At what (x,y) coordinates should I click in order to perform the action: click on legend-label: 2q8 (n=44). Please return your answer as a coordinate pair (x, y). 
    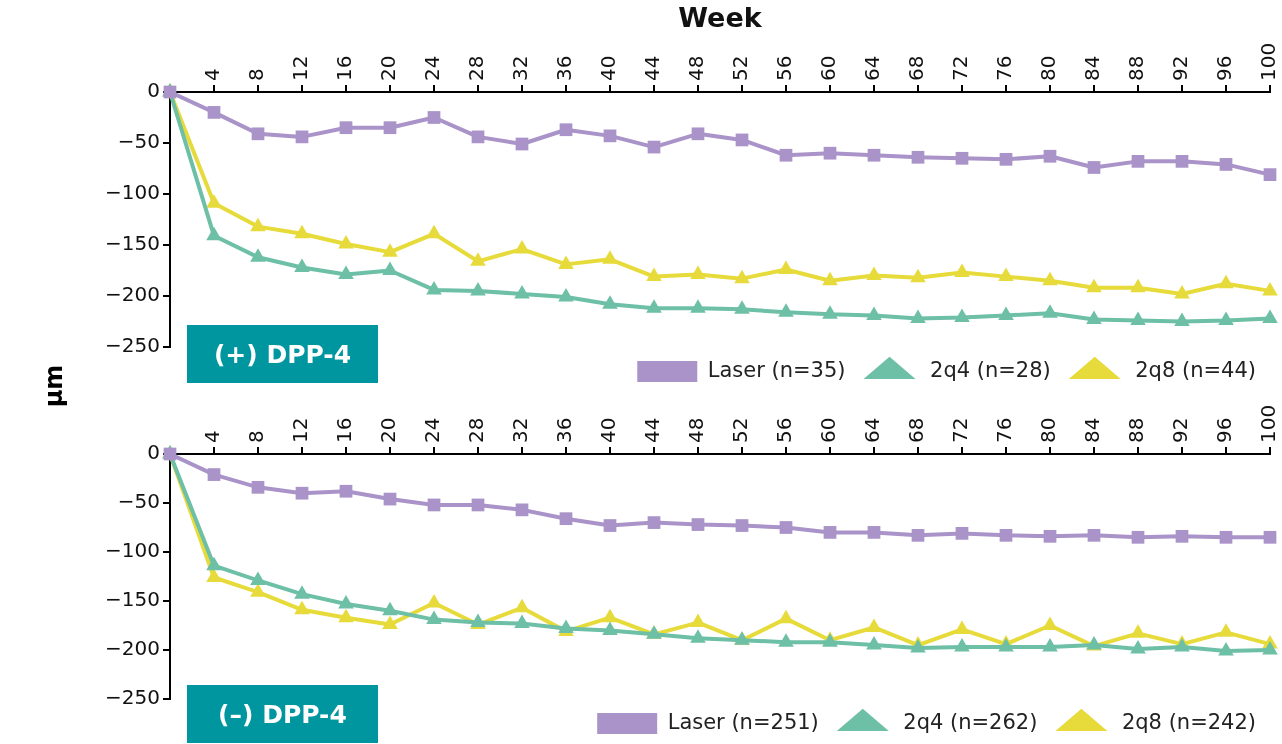
    Looking at the image, I should click on (1196, 369).